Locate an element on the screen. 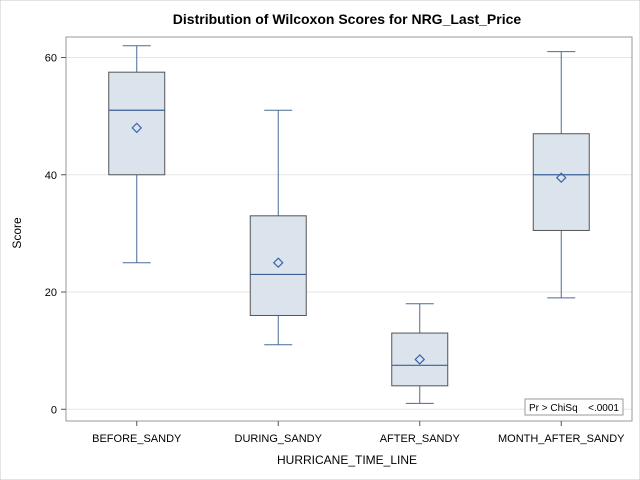 The width and height of the screenshot is (640, 480). x-tick-label: MONTH_AFTER_SANDY is located at coordinates (561, 439).